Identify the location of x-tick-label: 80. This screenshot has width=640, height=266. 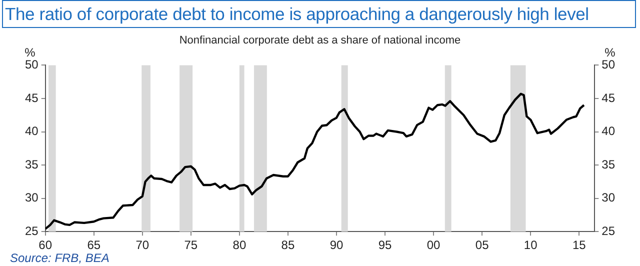
(239, 245).